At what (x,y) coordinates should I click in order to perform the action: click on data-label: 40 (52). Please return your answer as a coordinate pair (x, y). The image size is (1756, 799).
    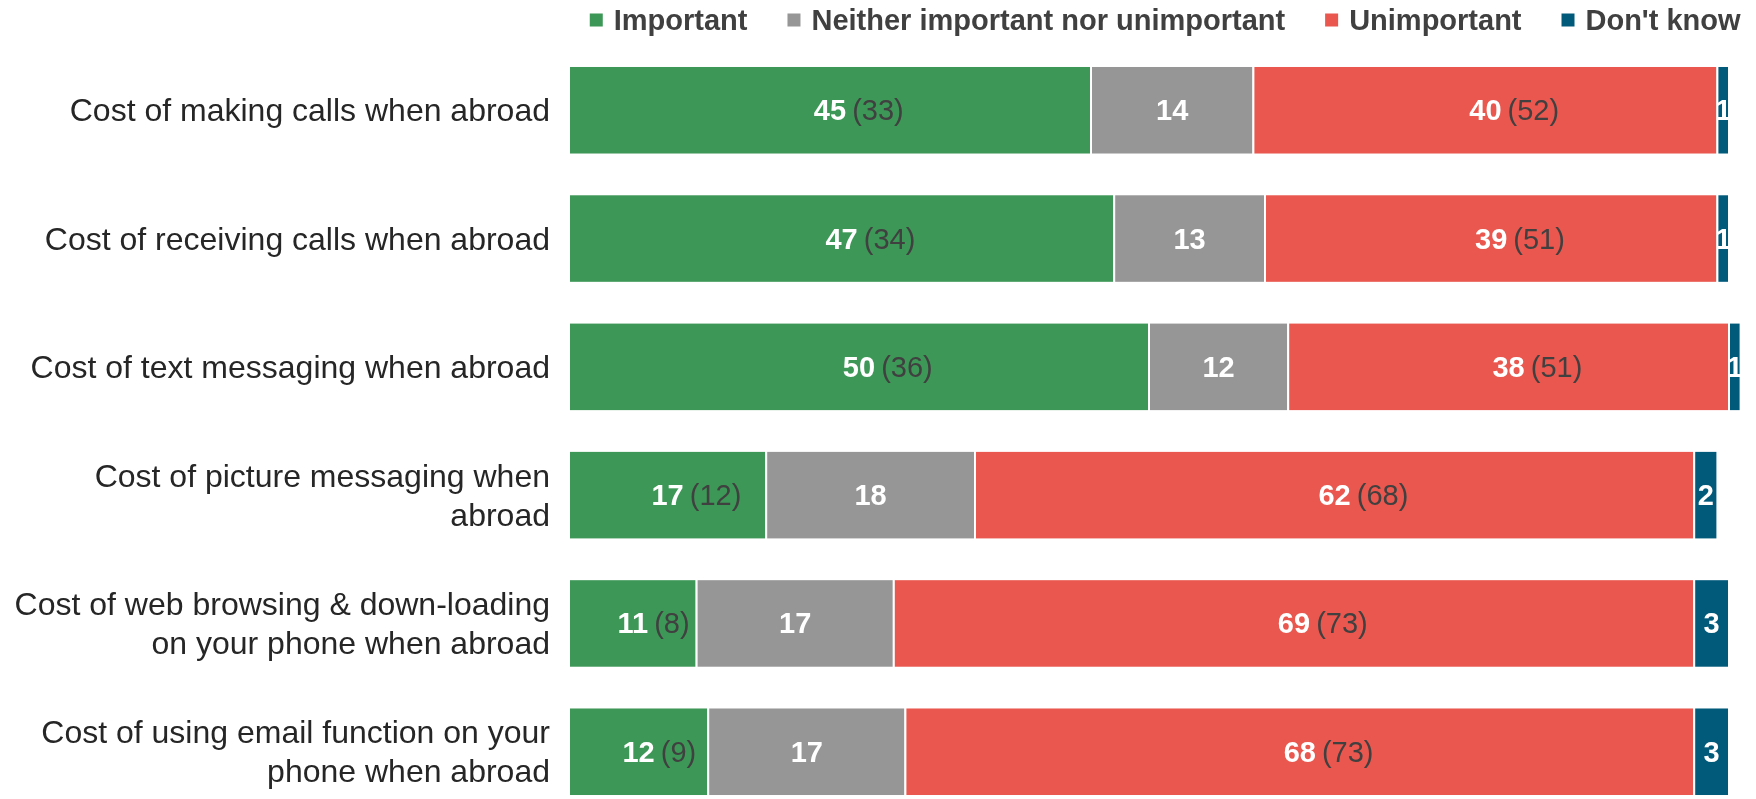
    Looking at the image, I should click on (1514, 110).